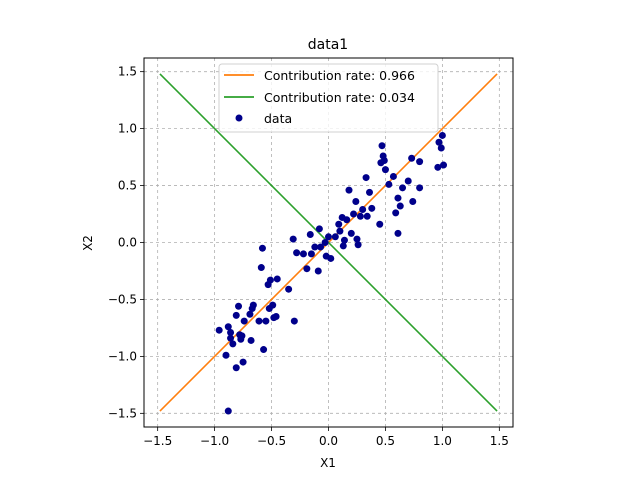 The width and height of the screenshot is (640, 480). Describe the element at coordinates (127, 129) in the screenshot. I see `y-tick-label: 1.0` at that location.